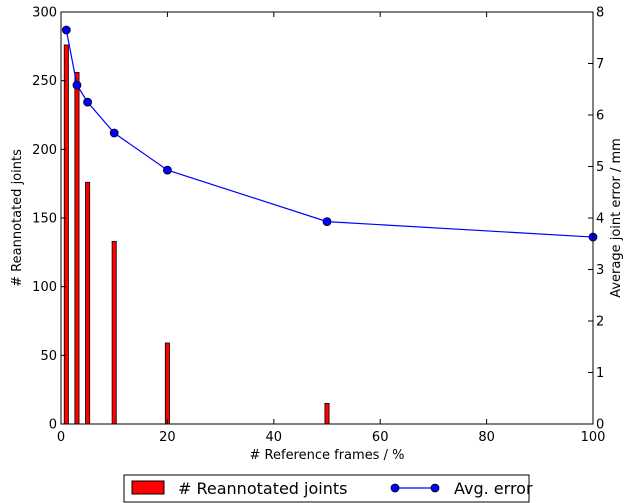 This screenshot has width=624, height=503. Describe the element at coordinates (167, 437) in the screenshot. I see `x-tick-label: 20` at that location.